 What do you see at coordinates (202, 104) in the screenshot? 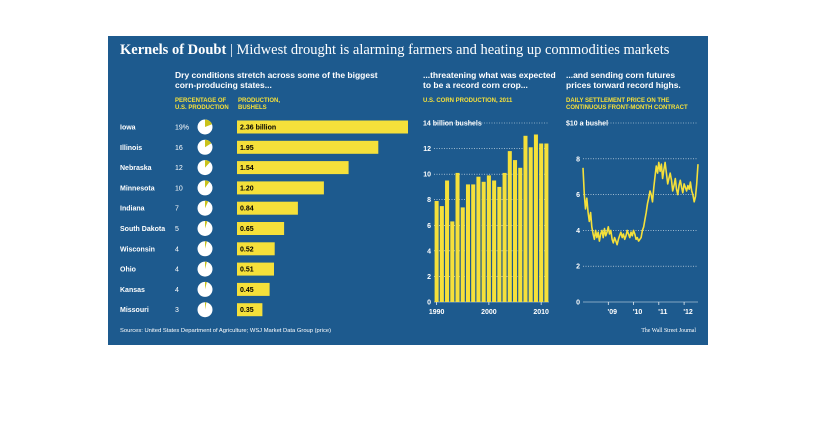
I see `percent-column-header: PERCENTAGE OF U.S. PRODUCTION` at bounding box center [202, 104].